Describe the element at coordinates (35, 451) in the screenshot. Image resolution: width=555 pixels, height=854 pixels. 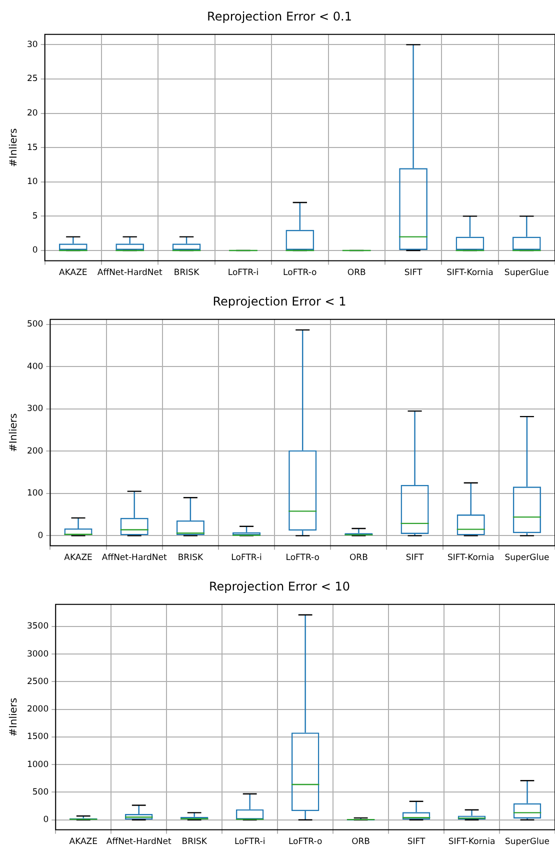
I see `y-tick-label: 200` at that location.